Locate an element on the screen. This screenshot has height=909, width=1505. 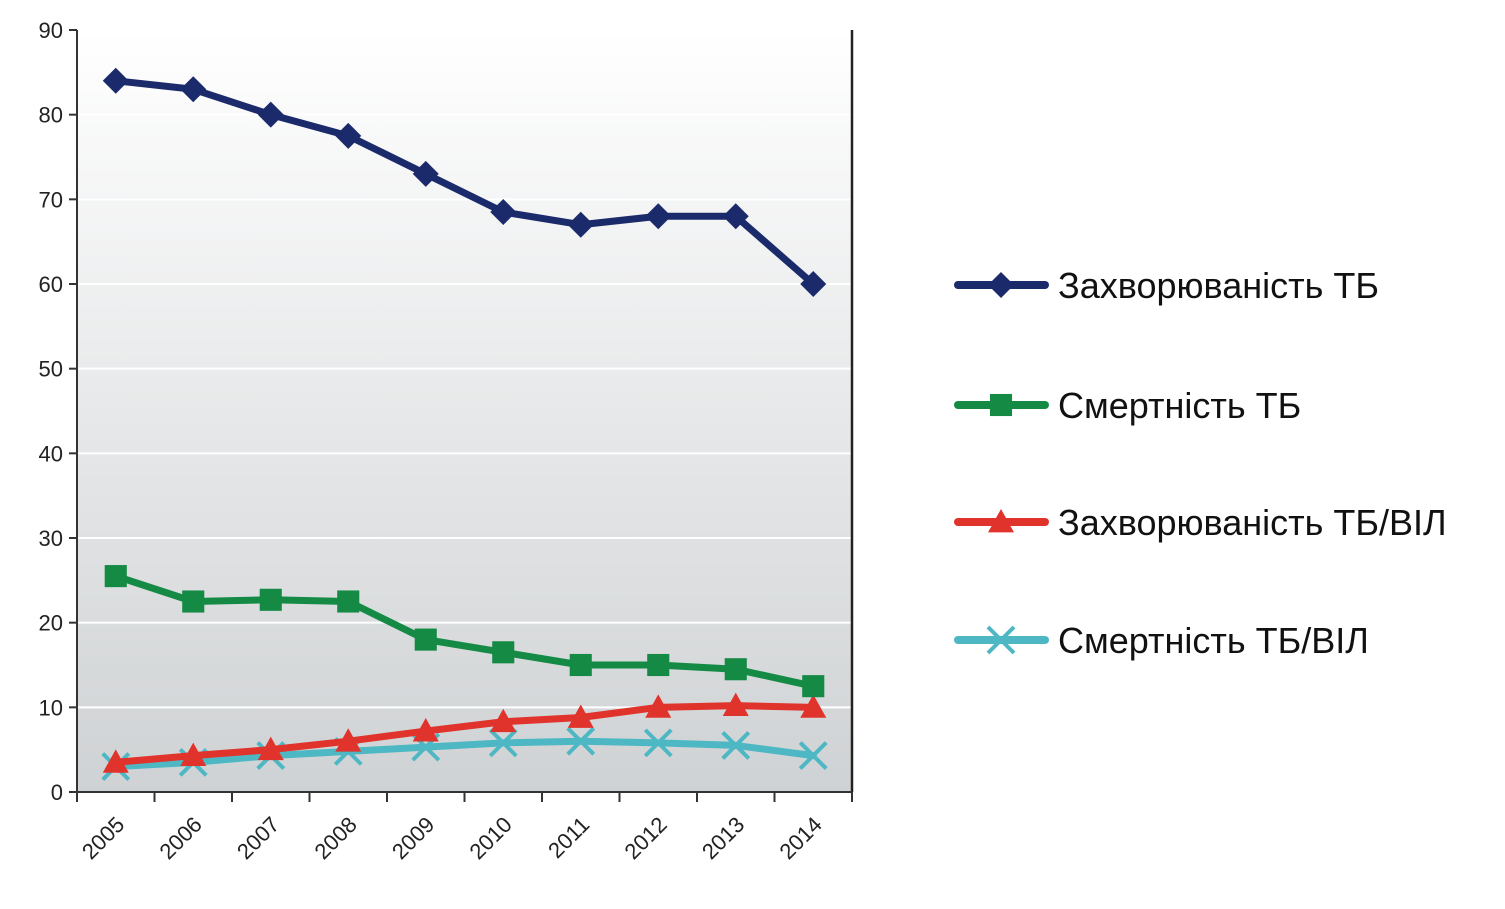
x-tick-label: 2008 is located at coordinates (335, 838).